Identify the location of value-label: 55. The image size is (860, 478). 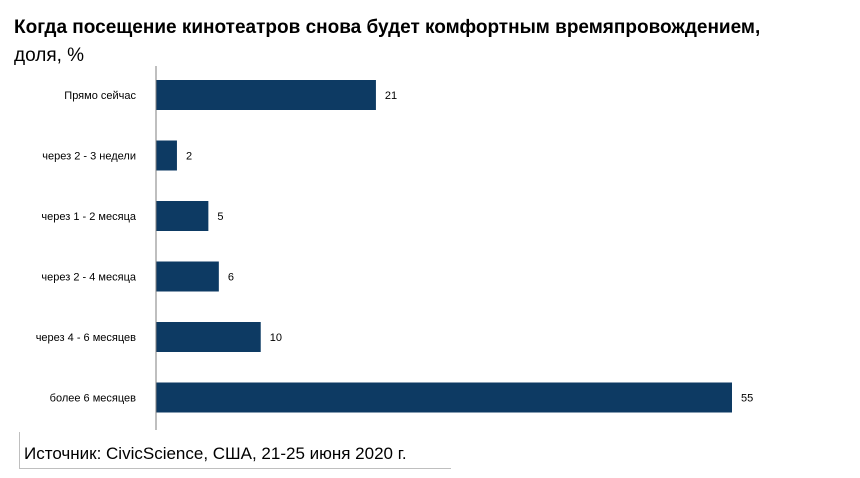
(747, 399).